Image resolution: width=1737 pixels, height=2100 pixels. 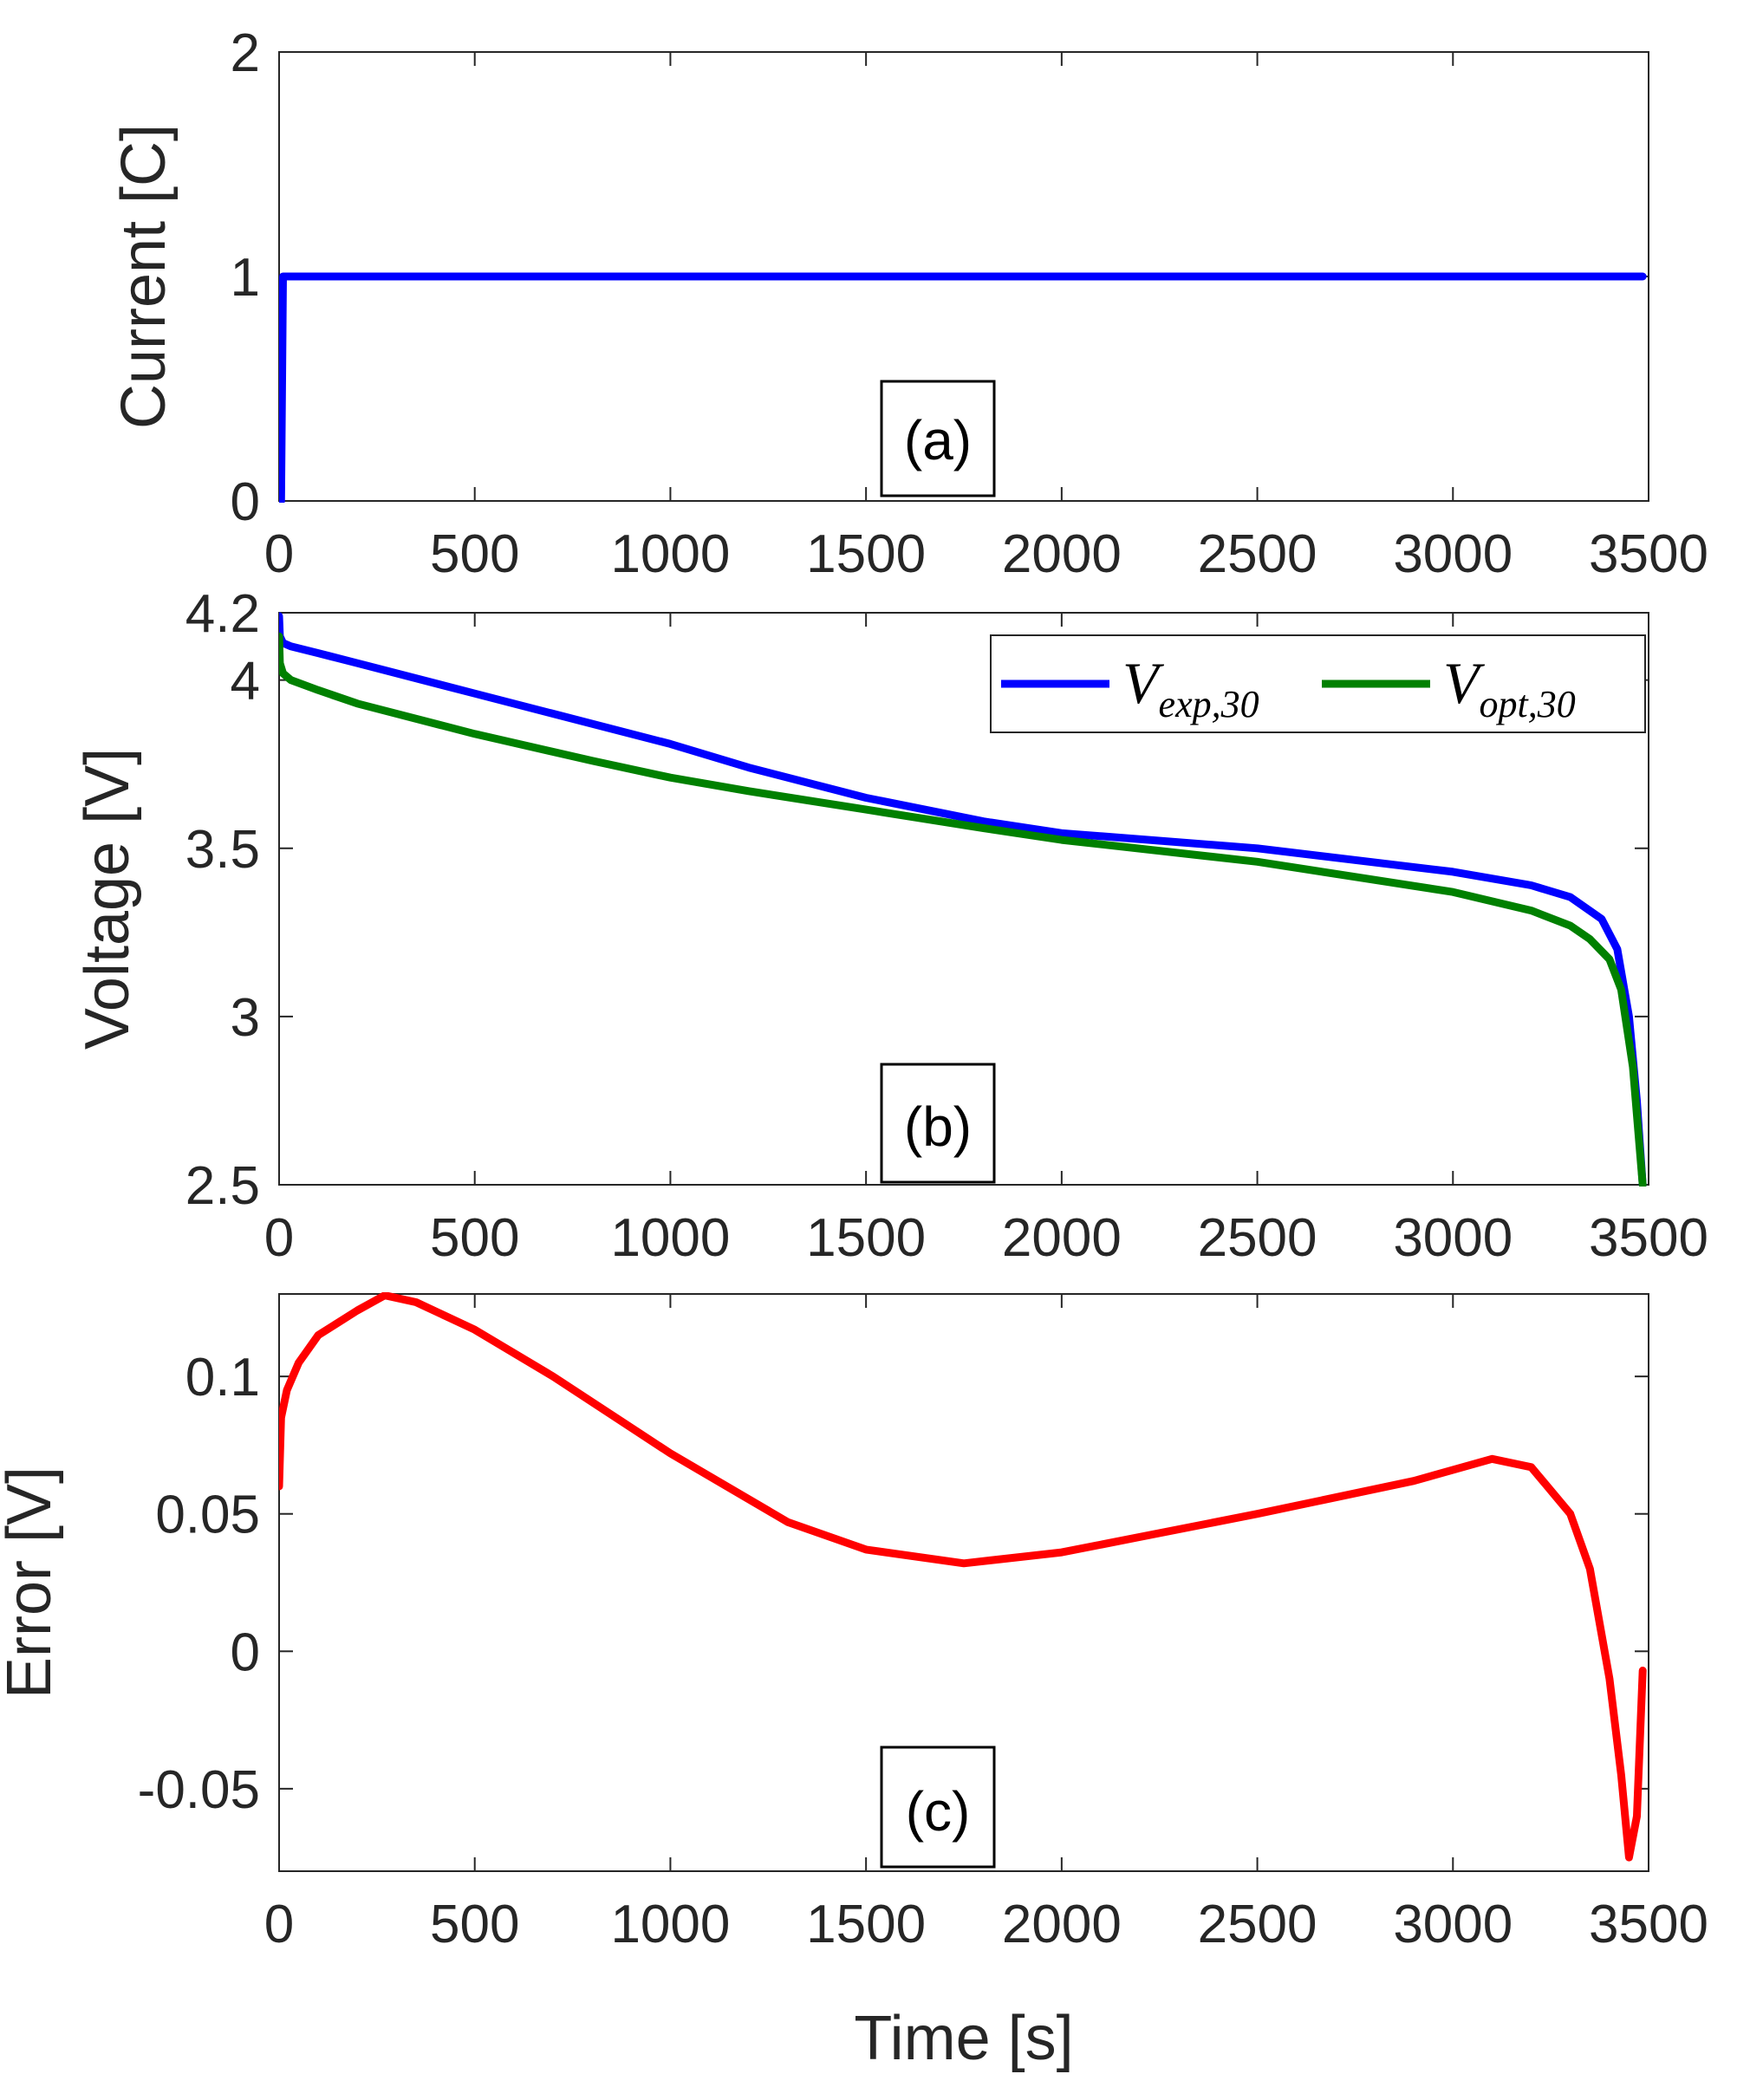 I want to click on y-axis-label: Current [C], so click(x=144, y=276).